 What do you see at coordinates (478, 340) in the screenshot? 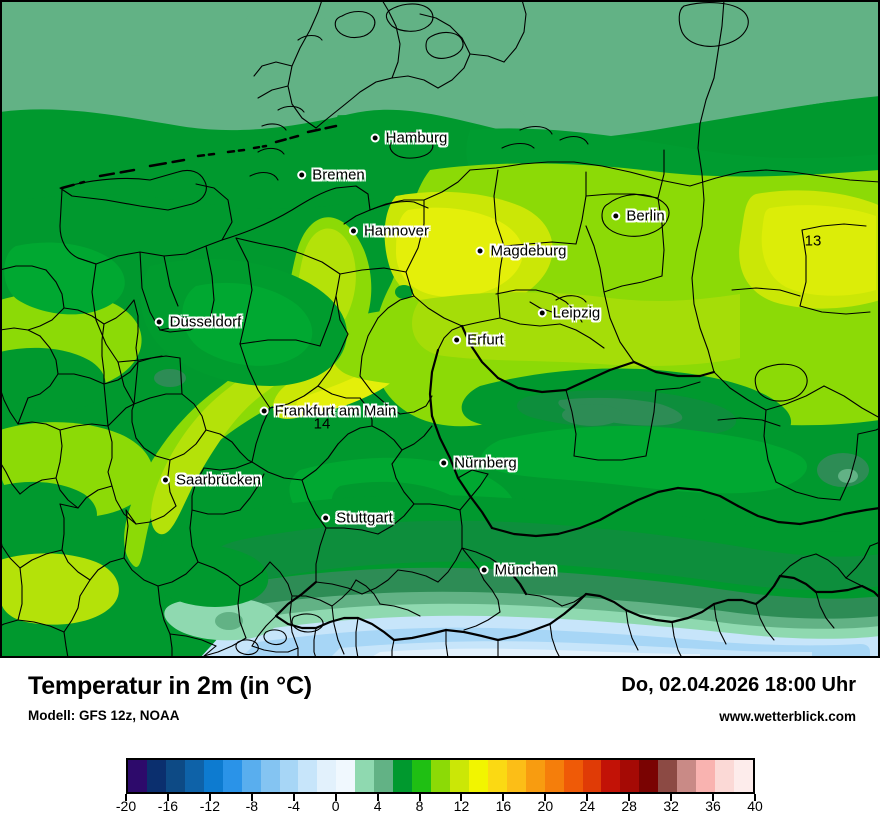
I see `city-marker: Erfurt` at bounding box center [478, 340].